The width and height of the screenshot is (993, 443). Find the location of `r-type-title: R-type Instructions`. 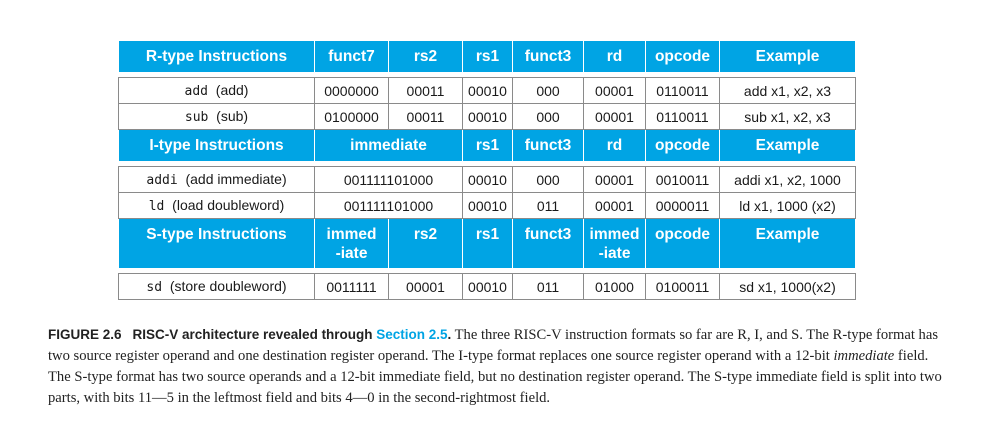

r-type-title: R-type Instructions is located at coordinates (216, 56).